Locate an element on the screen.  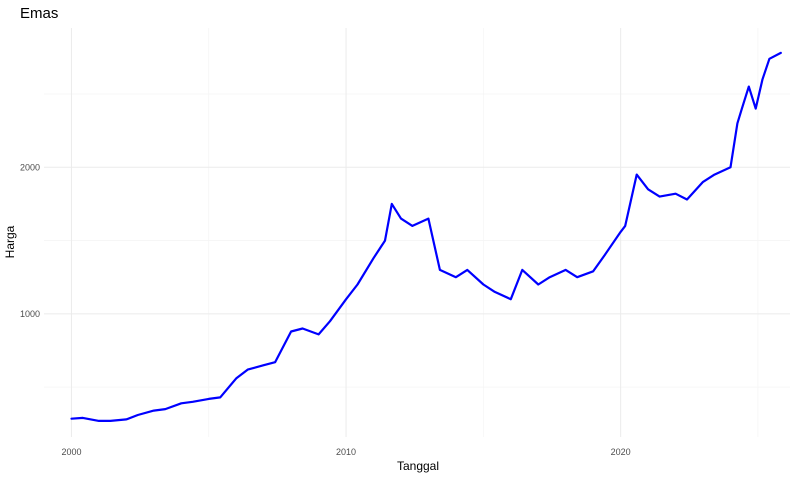
y-tick-label: 2000 is located at coordinates (30, 167).